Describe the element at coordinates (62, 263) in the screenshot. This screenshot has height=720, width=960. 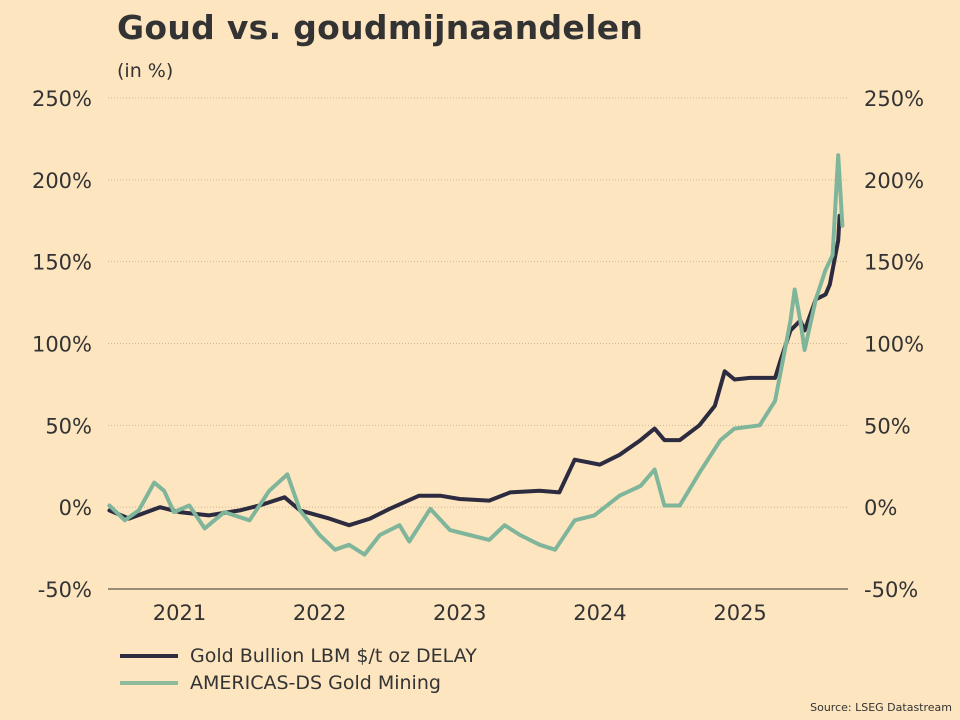
I see `y-tick-label-left: 150%` at that location.